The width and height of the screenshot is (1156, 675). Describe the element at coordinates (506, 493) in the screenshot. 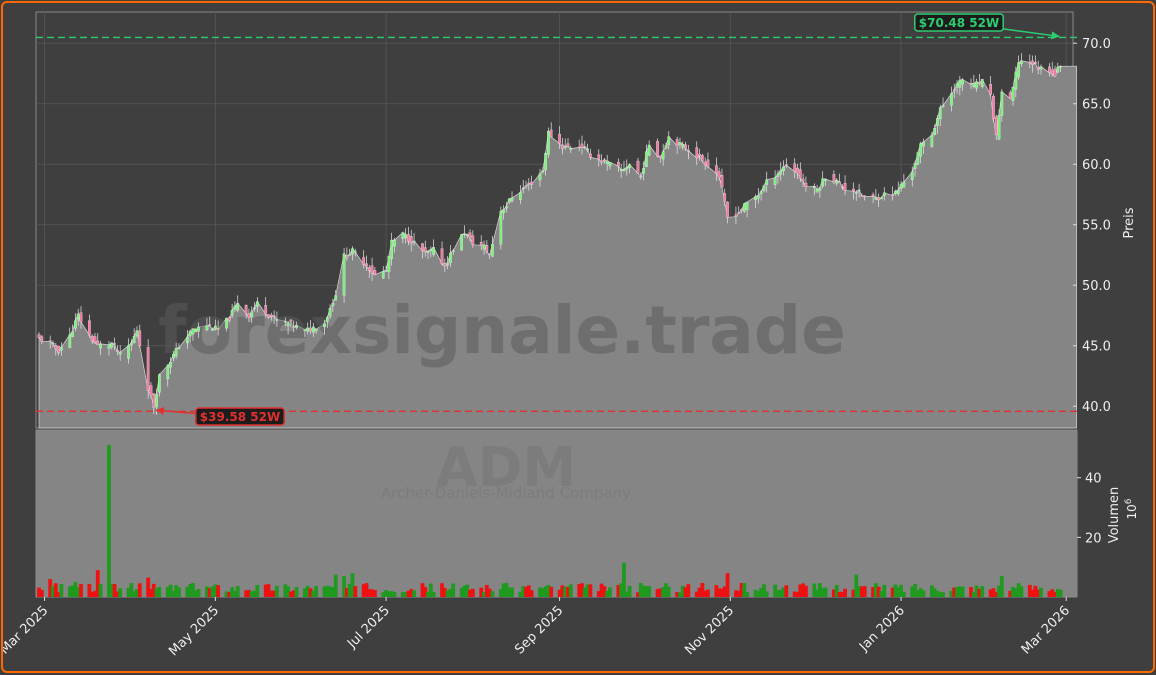

I see `company-watermark: Archer-Daniels-Midland Company` at that location.